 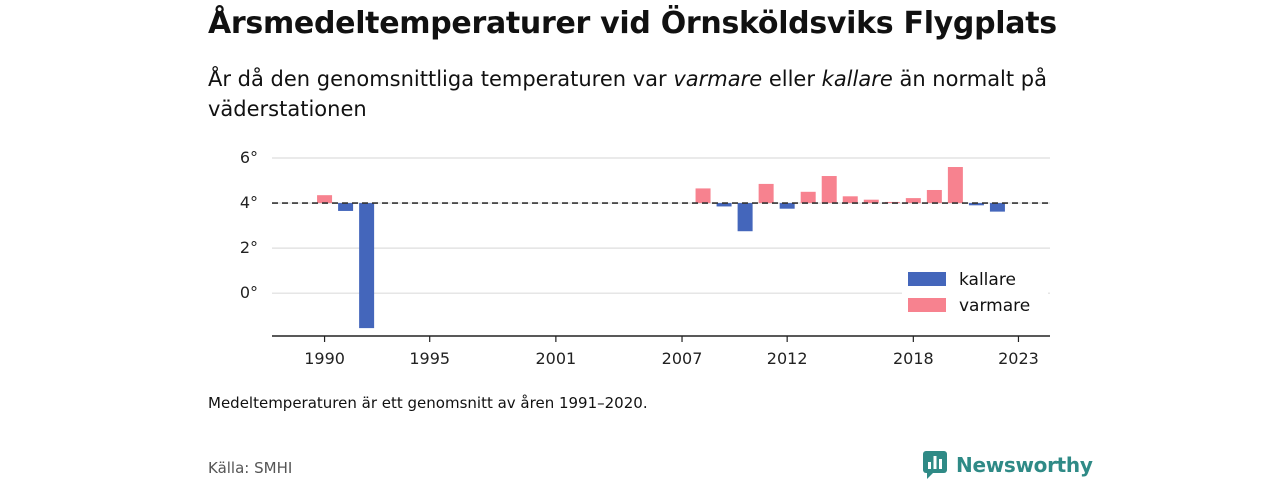 I want to click on y-tick-label: 2°, so click(x=249, y=247).